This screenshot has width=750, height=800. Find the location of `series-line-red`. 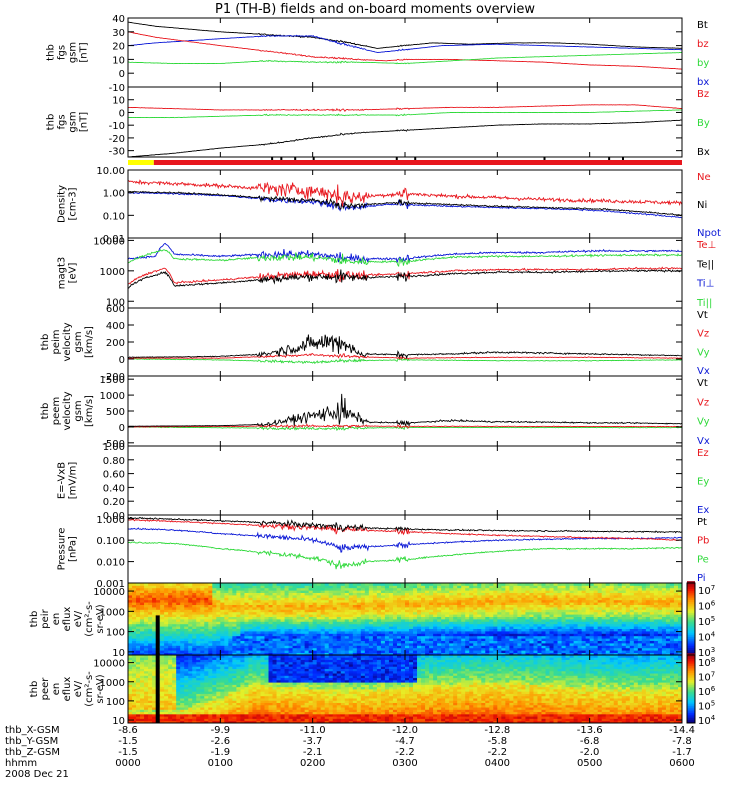

series-line-red is located at coordinates (405, 530).